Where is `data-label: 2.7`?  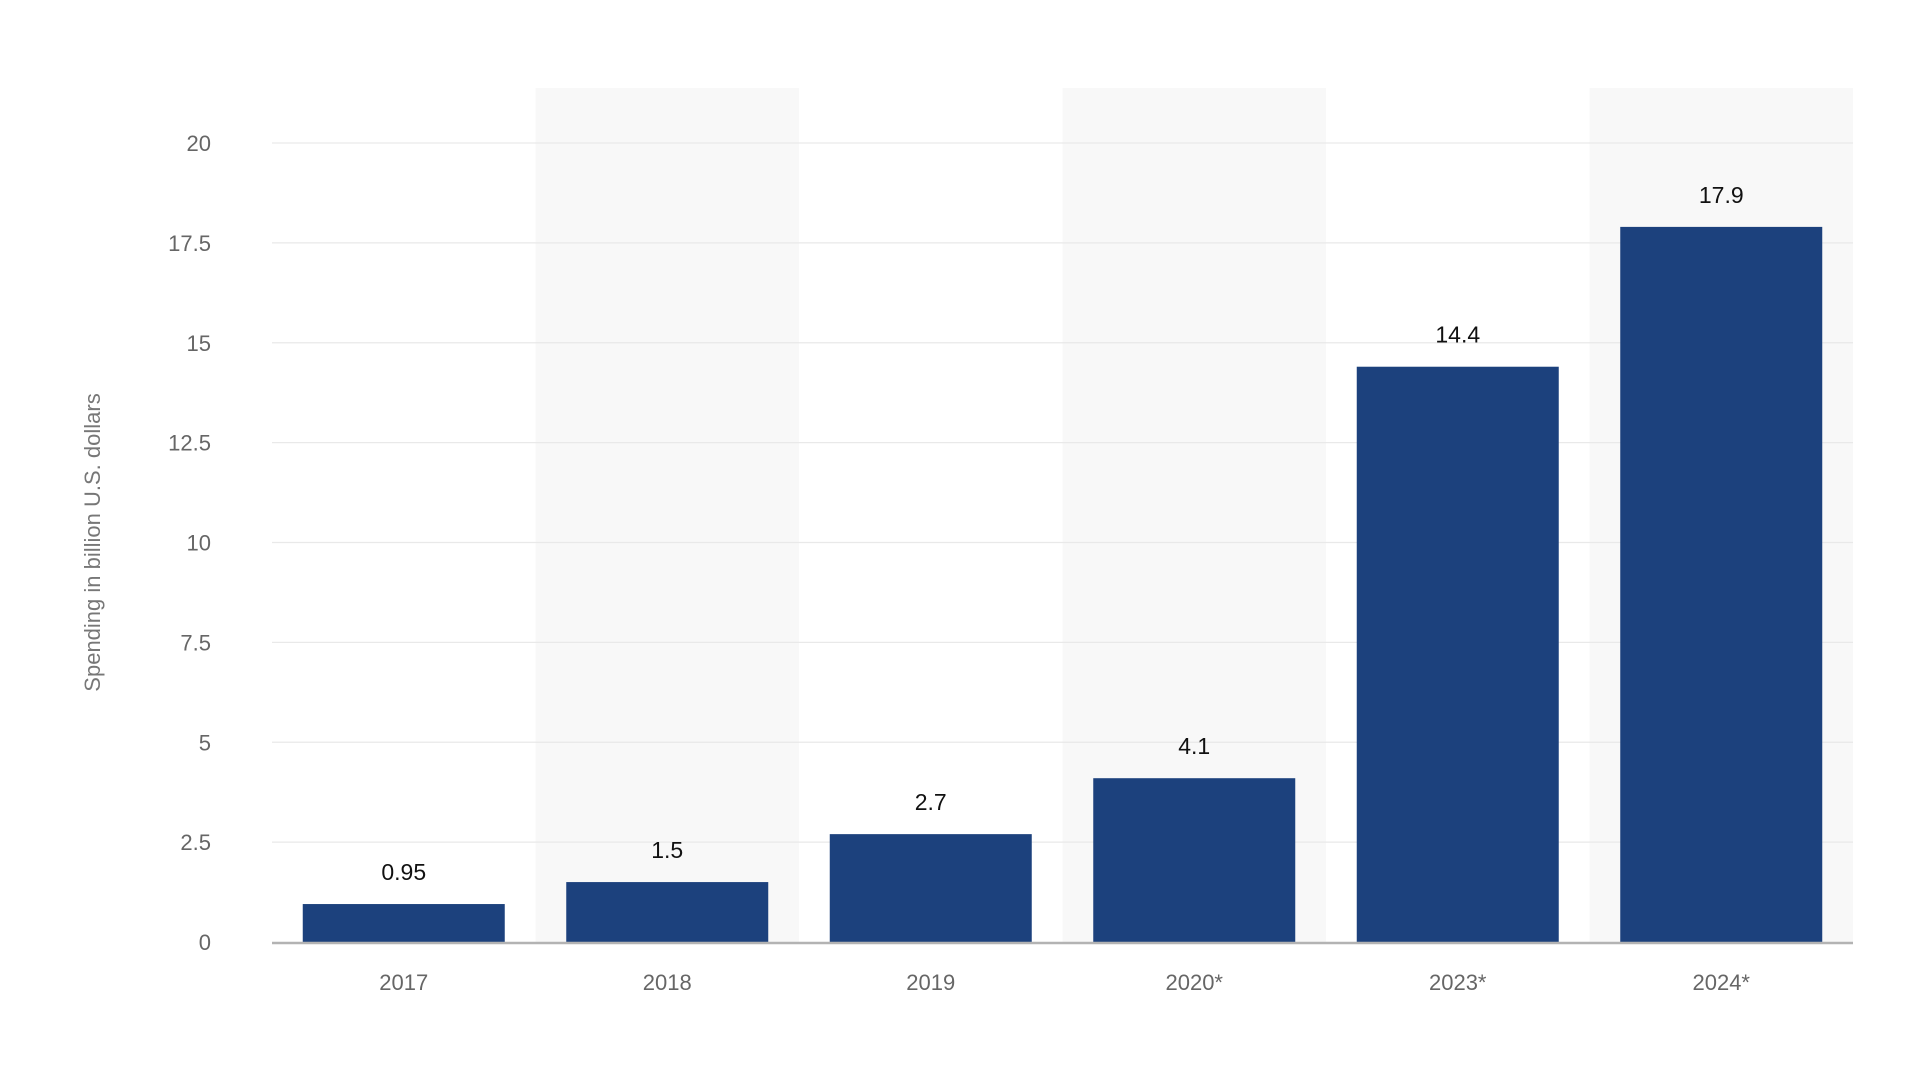 data-label: 2.7 is located at coordinates (931, 802).